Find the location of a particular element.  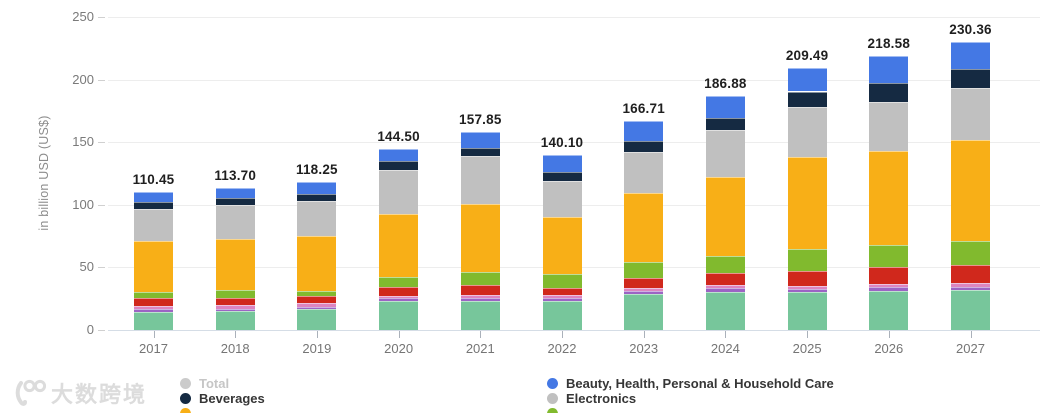

bar-segment-beverages-2018 is located at coordinates (235, 202).